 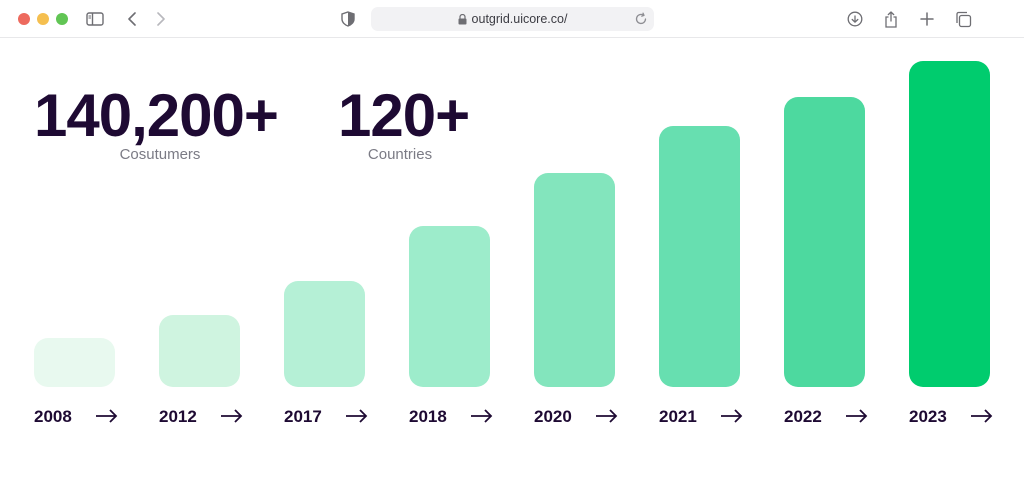 I want to click on lock-icon, so click(x=462, y=18).